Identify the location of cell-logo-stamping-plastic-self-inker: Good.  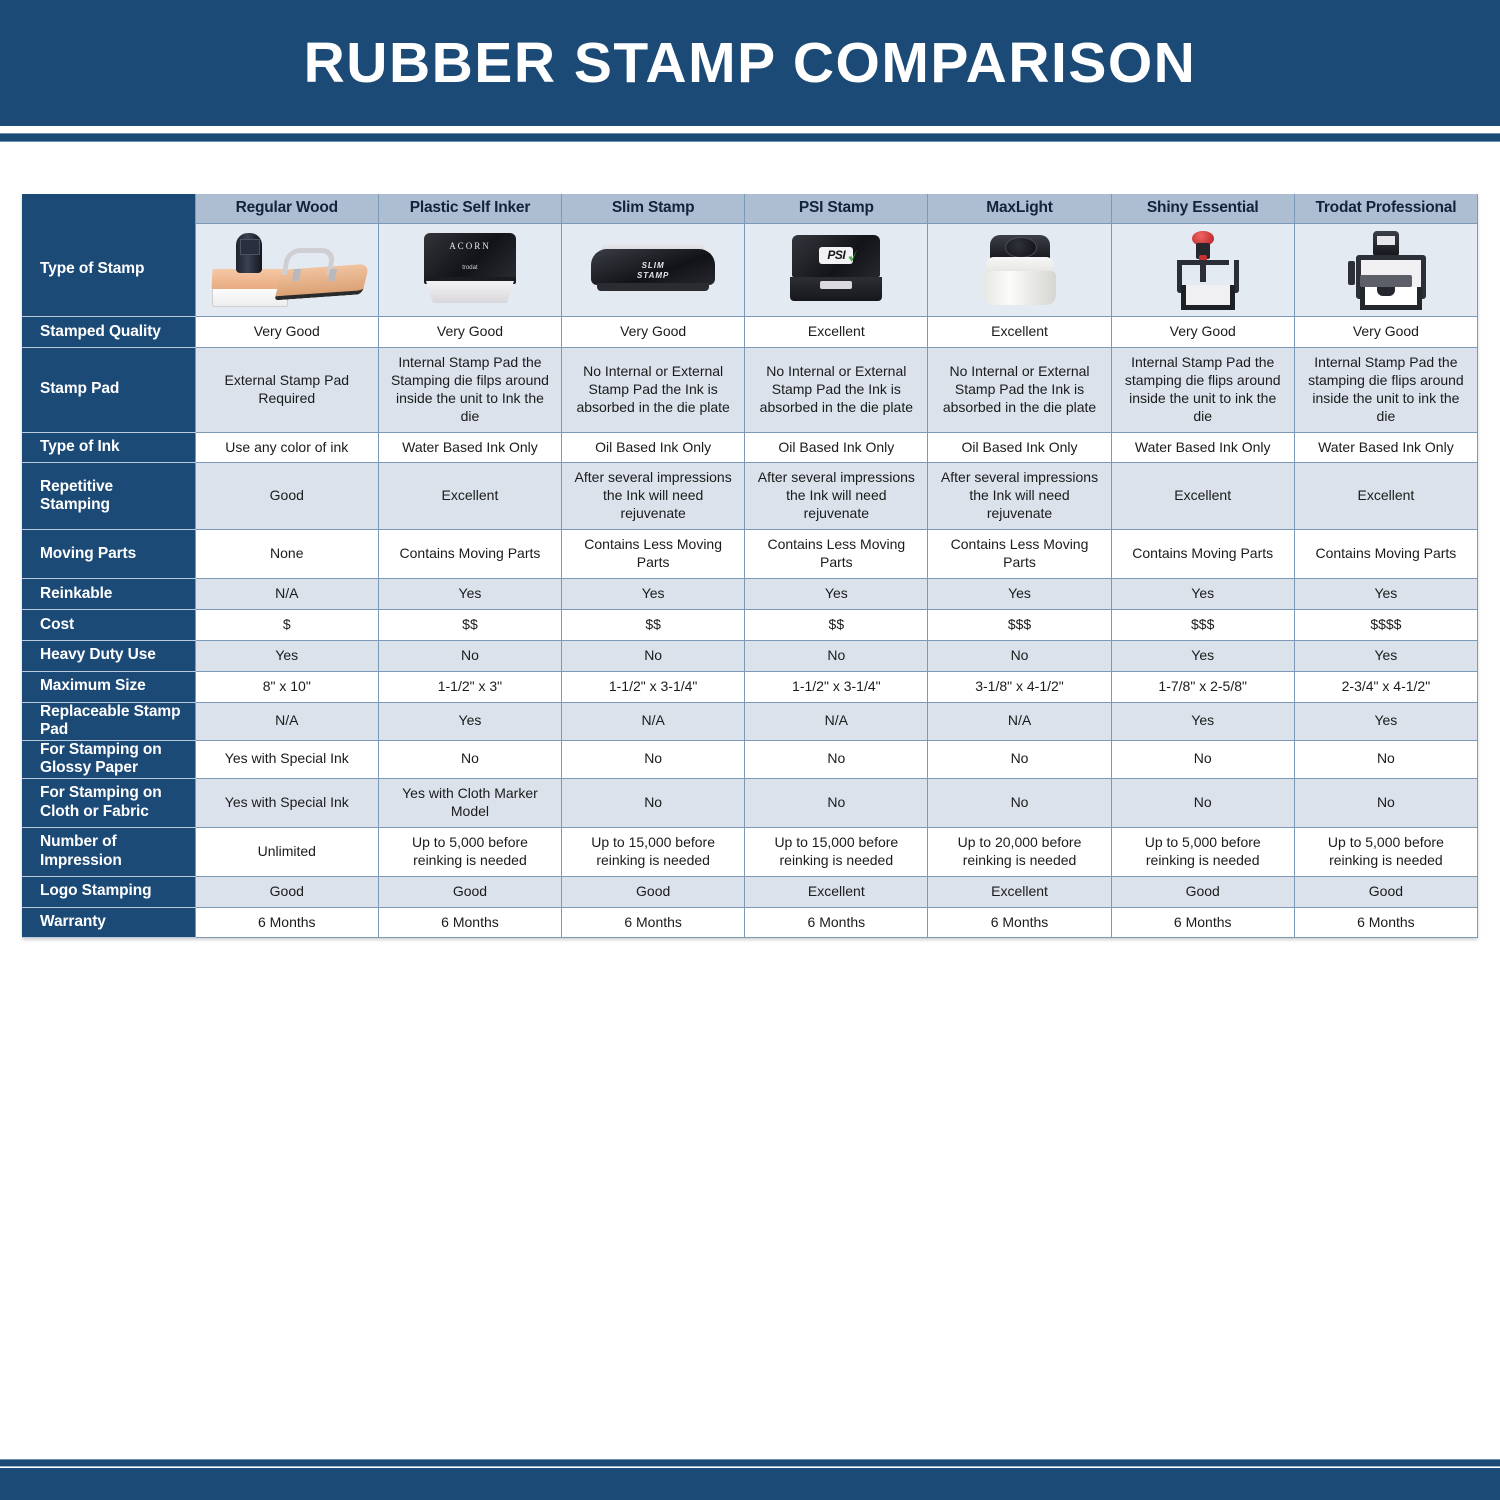
(470, 891).